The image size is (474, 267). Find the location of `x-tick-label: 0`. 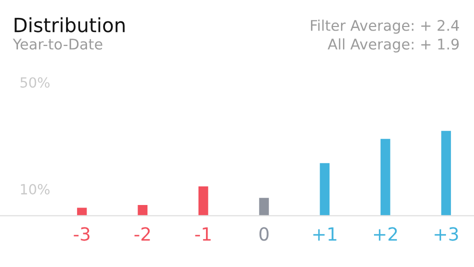

x-tick-label: 0 is located at coordinates (264, 234).